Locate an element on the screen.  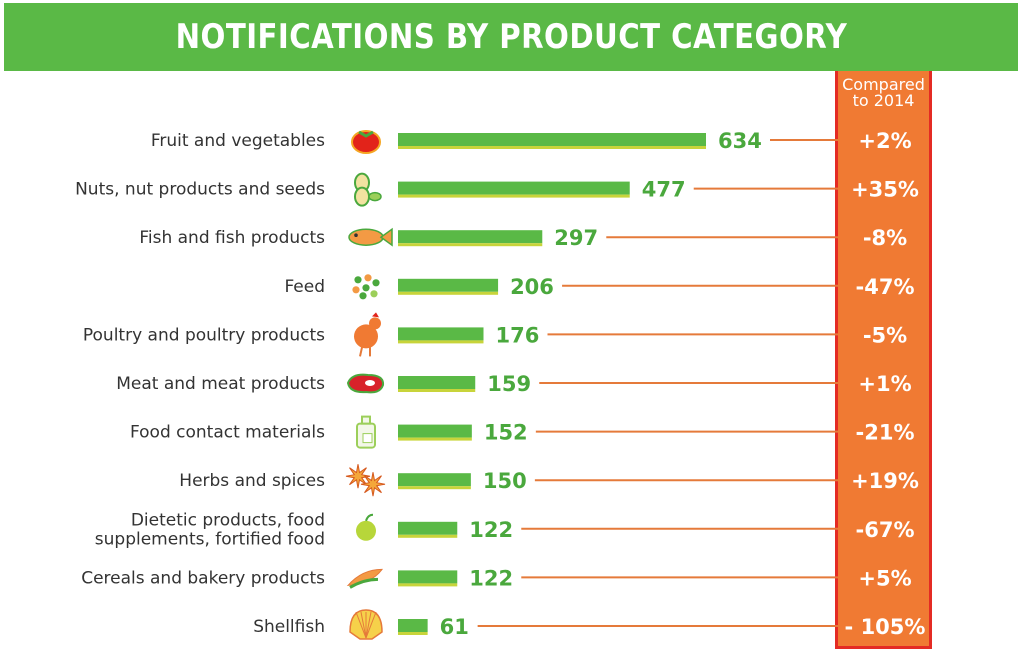
chart-row: Fish and fish products 297 -8% is located at coordinates (523, 238).